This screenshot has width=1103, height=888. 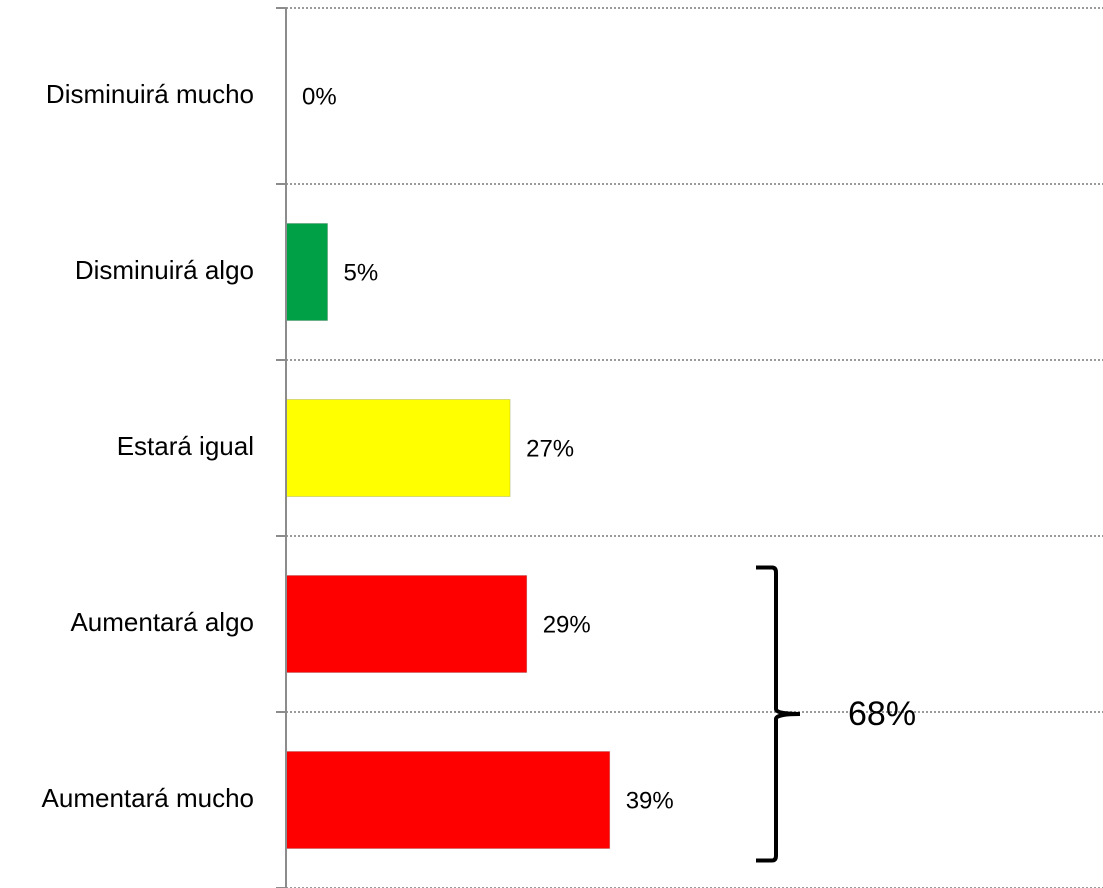 What do you see at coordinates (650, 800) in the screenshot?
I see `data-label: 39%` at bounding box center [650, 800].